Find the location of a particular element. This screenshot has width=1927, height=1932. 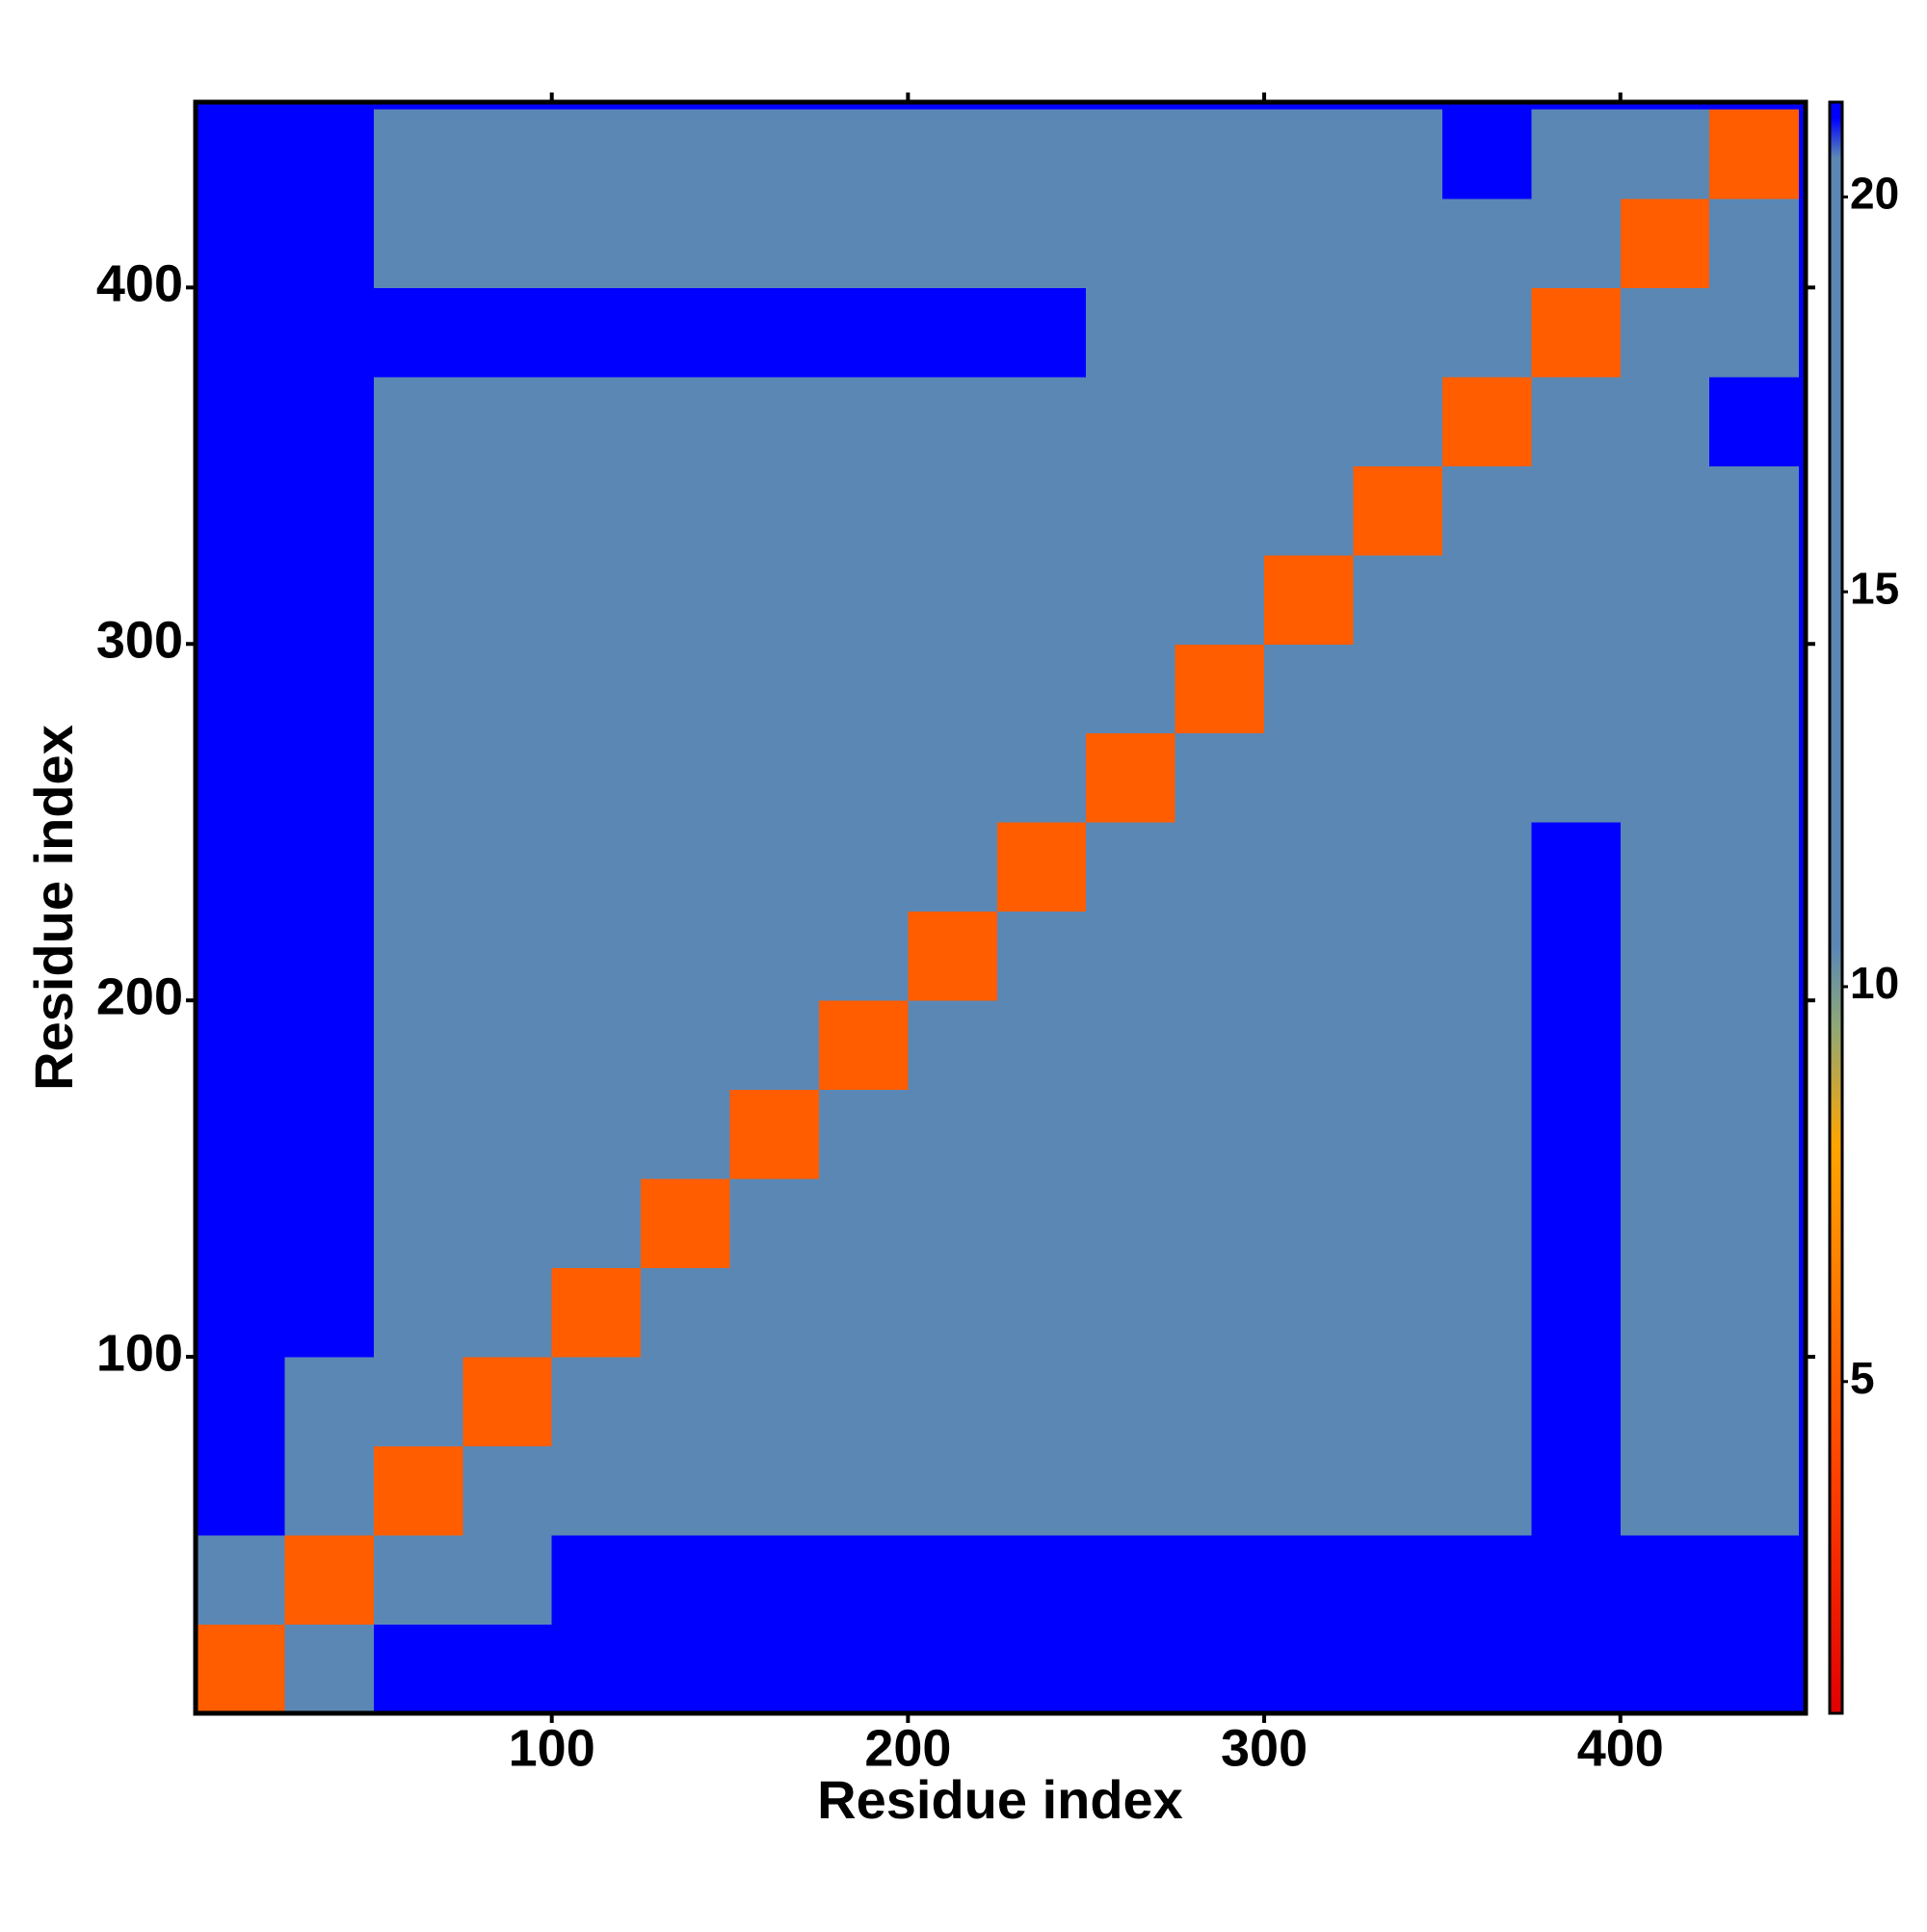

x-tick-label: 400 is located at coordinates (1620, 1748).